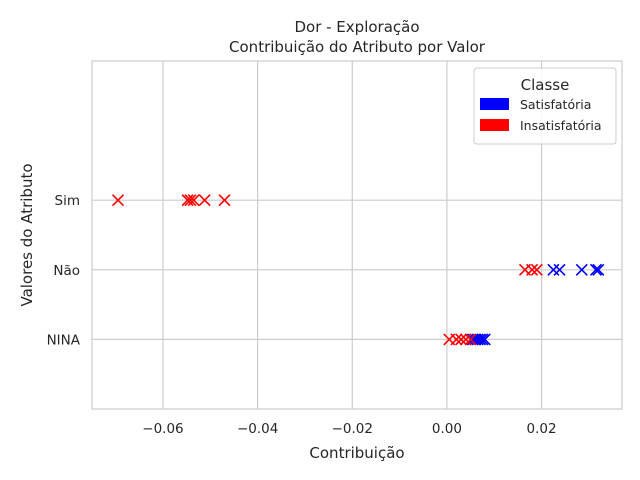 The image size is (640, 480). Describe the element at coordinates (542, 429) in the screenshot. I see `x-tick-label: 0.02` at that location.